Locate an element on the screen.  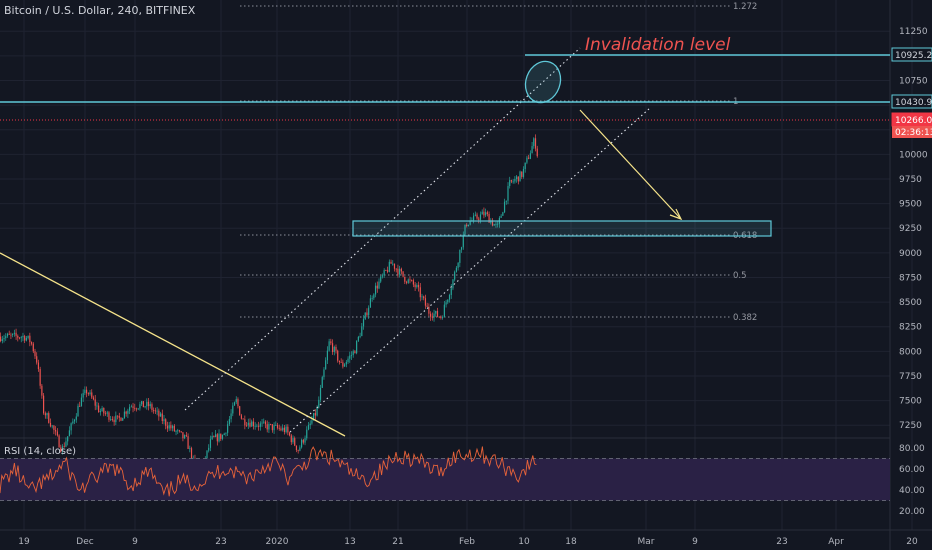
price-tick-label: 8000 is located at coordinates (910, 352).